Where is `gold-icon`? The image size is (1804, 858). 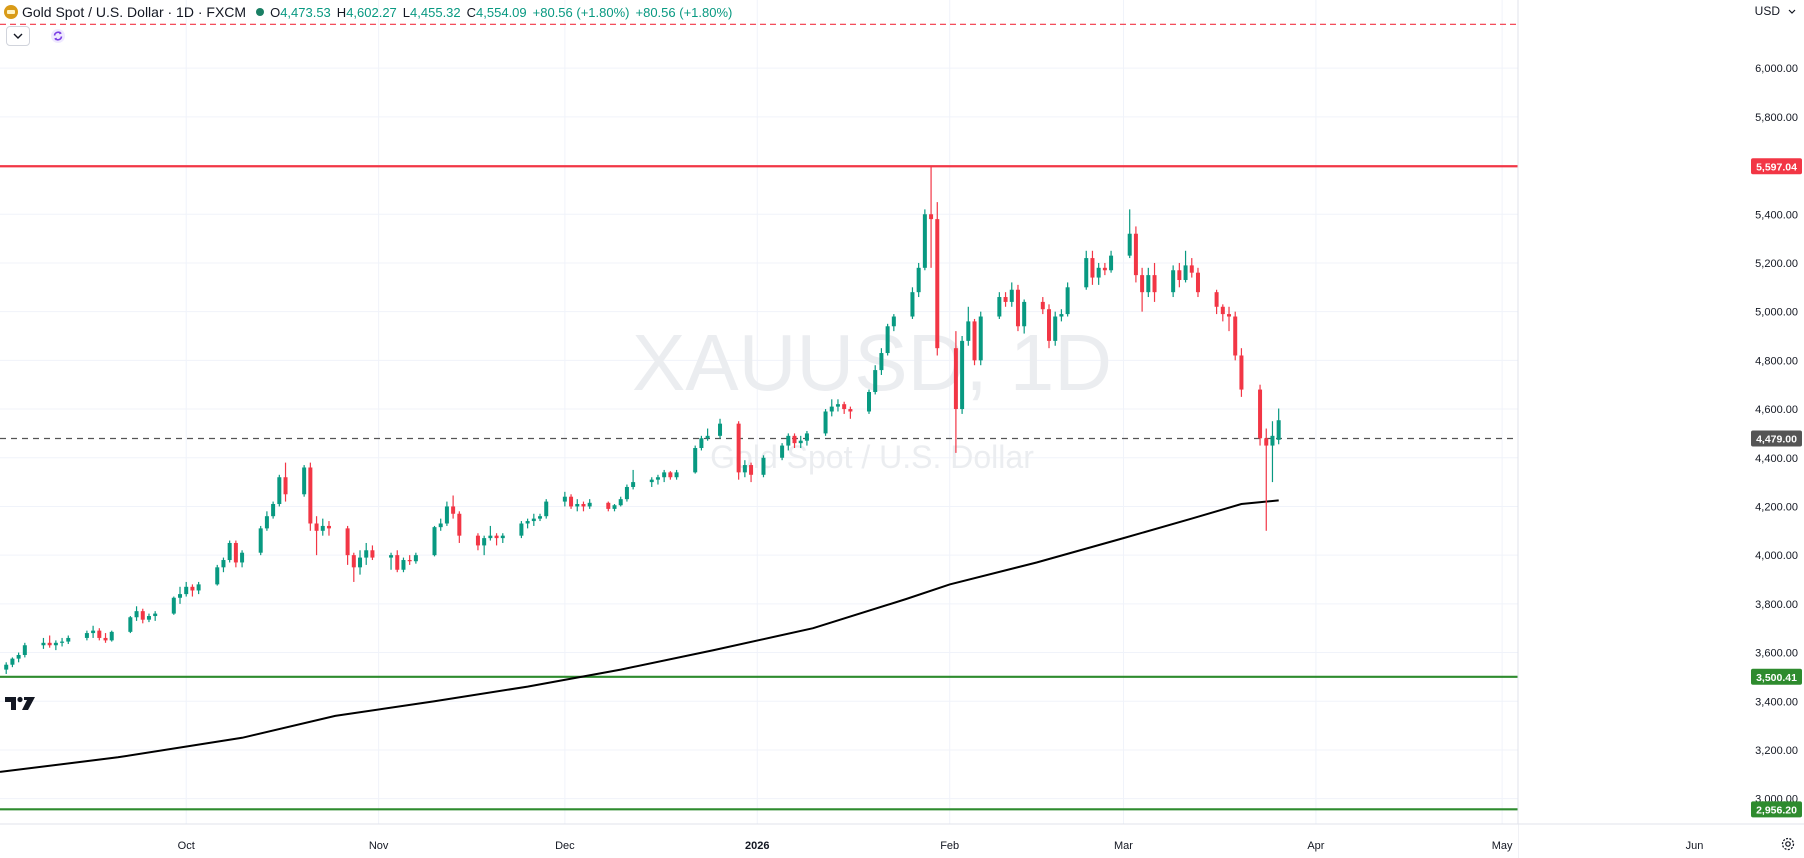 gold-icon is located at coordinates (11, 12).